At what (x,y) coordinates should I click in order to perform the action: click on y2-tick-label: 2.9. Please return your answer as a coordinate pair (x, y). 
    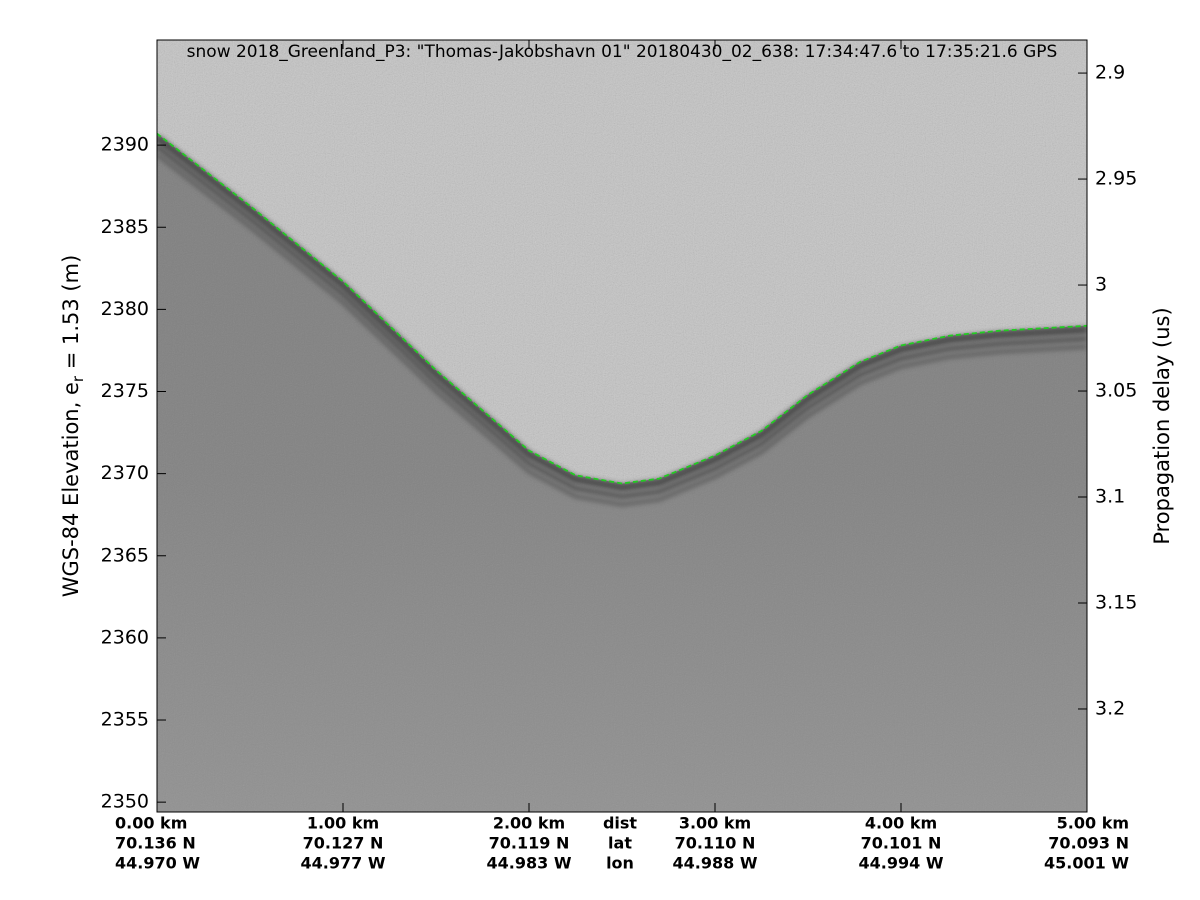
    Looking at the image, I should click on (1110, 73).